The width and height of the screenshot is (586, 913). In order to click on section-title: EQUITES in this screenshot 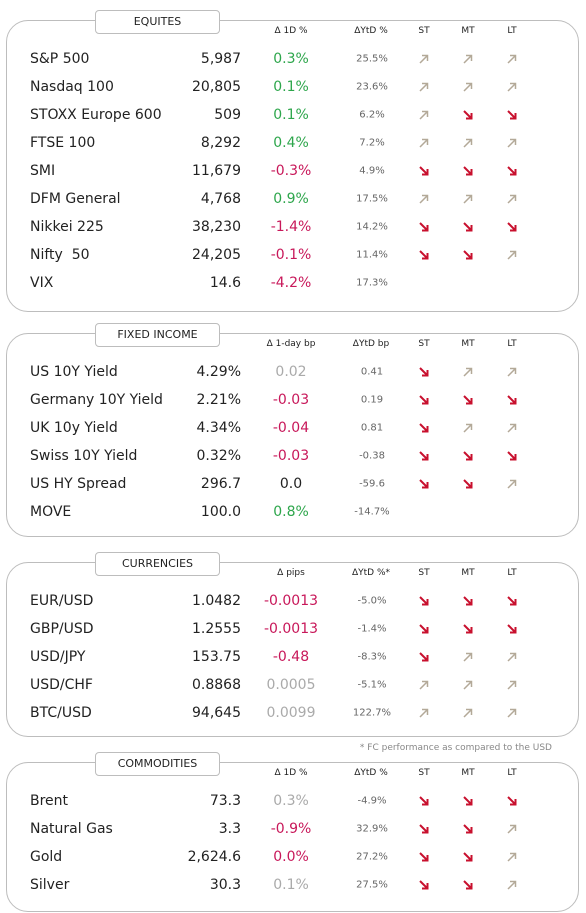, I will do `click(157, 22)`.